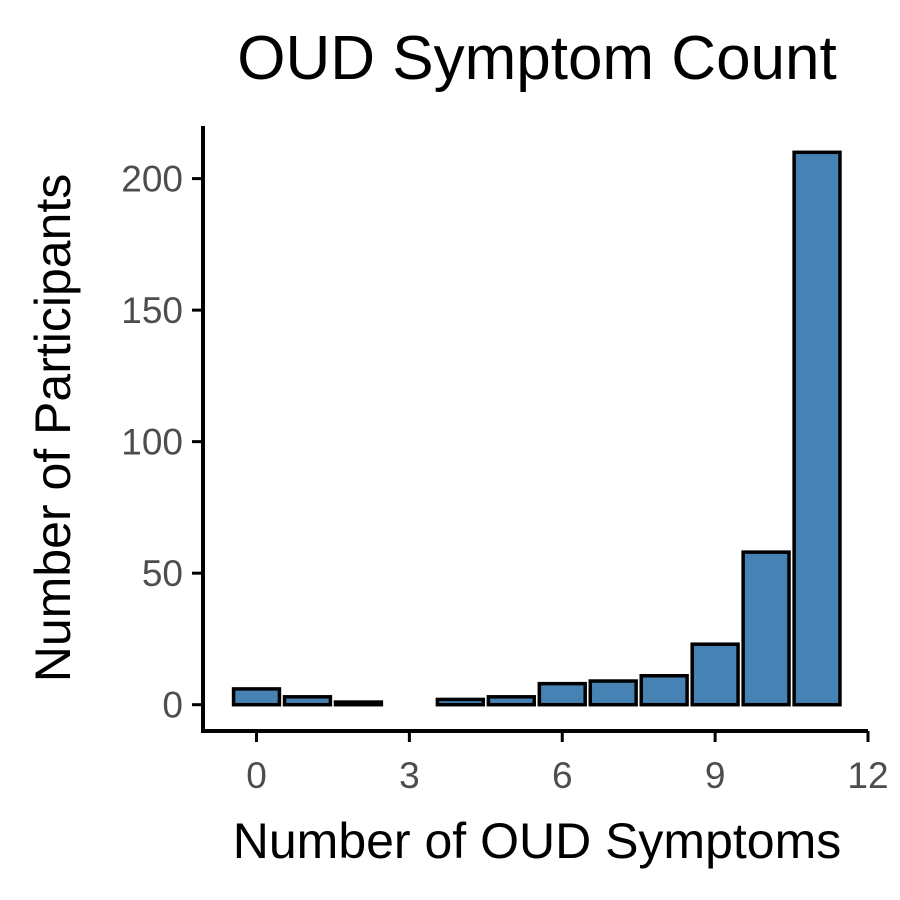 The image size is (900, 900). I want to click on y-tick-label-0: 0, so click(172, 705).